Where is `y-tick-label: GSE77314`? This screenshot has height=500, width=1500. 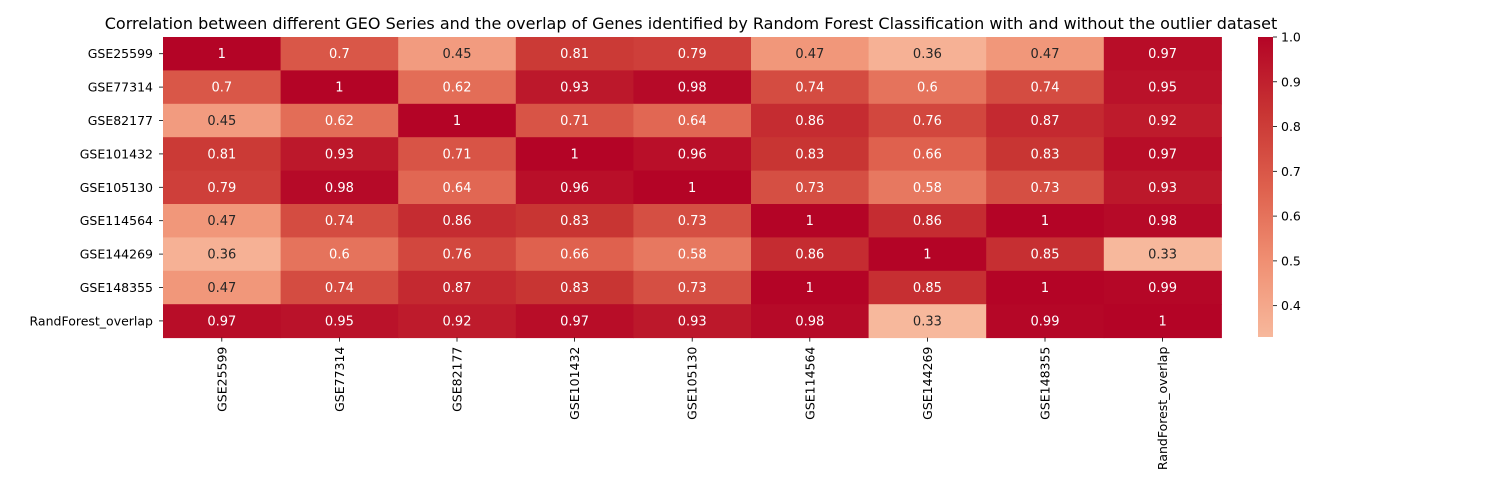 y-tick-label: GSE77314 is located at coordinates (120, 87).